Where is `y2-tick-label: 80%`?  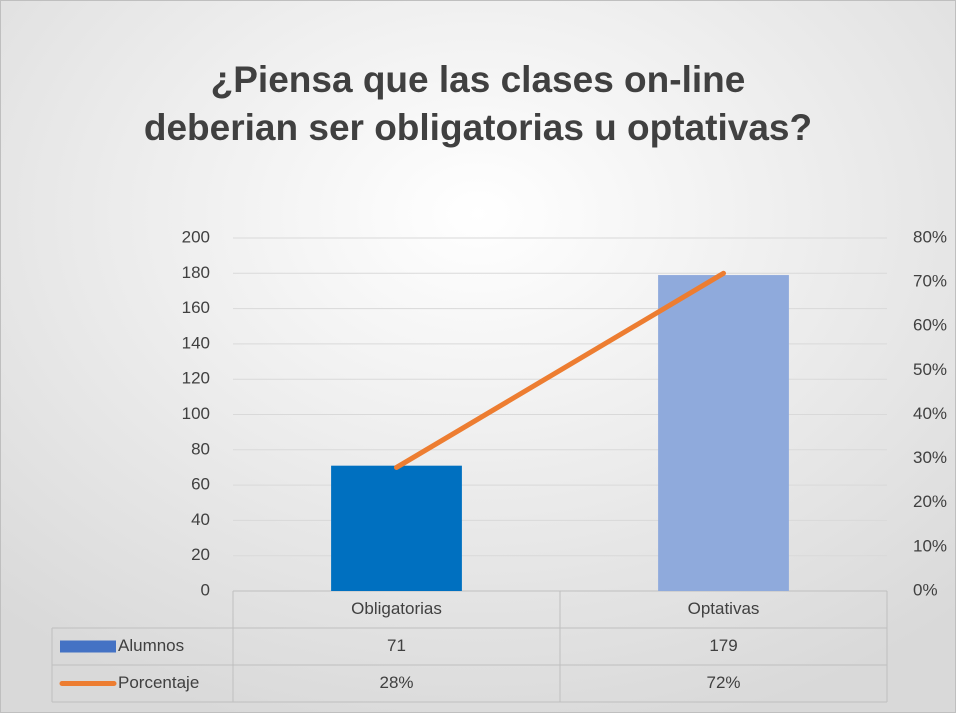
y2-tick-label: 80% is located at coordinates (930, 236).